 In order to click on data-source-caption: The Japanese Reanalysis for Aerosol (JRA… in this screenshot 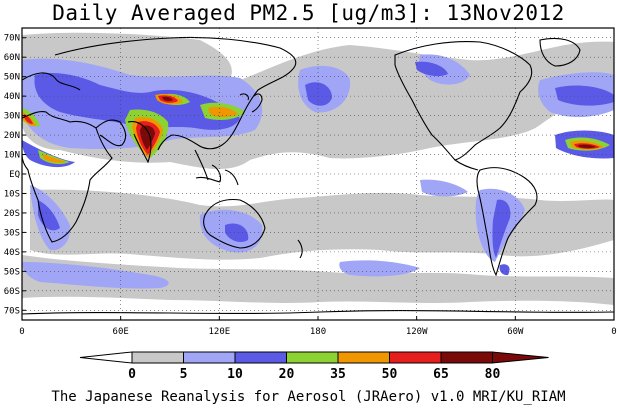, I will do `click(308, 397)`.